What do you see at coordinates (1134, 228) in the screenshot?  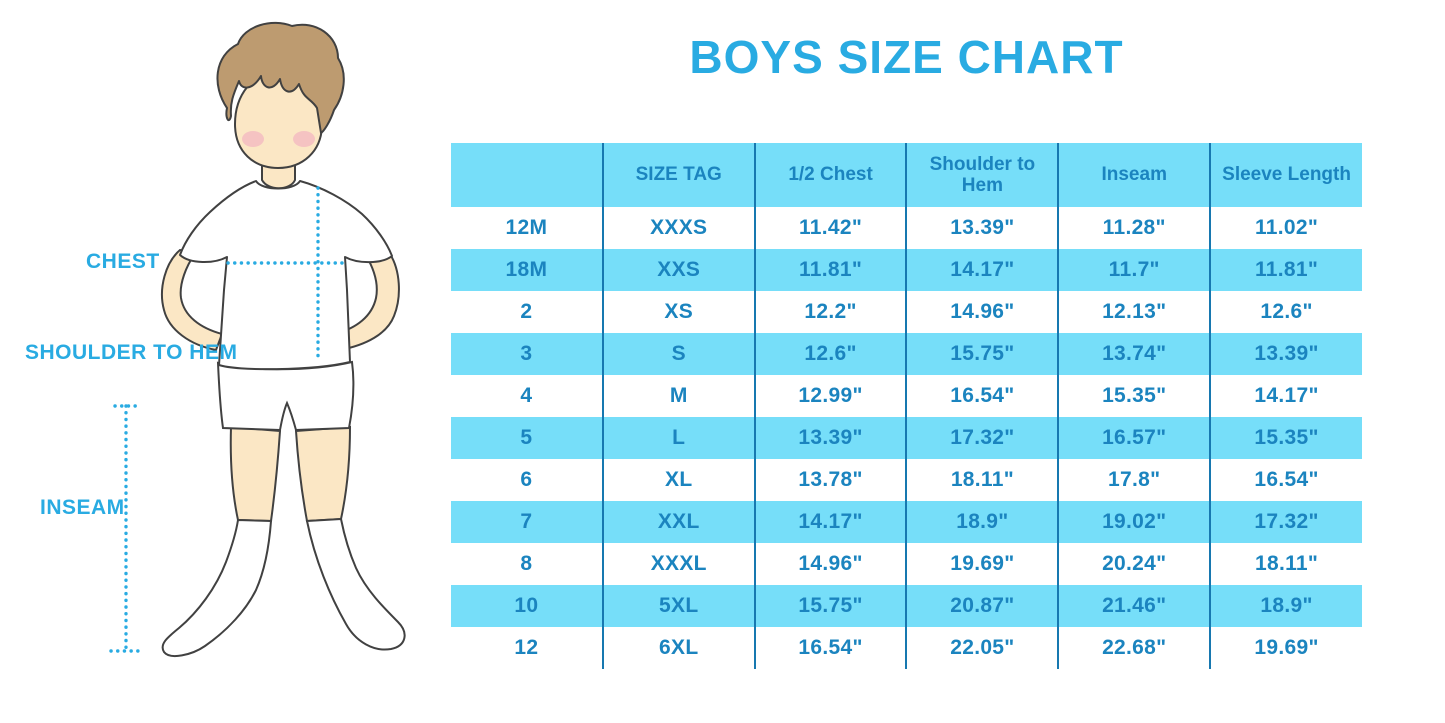 I see `table-cell: 11.28"` at bounding box center [1134, 228].